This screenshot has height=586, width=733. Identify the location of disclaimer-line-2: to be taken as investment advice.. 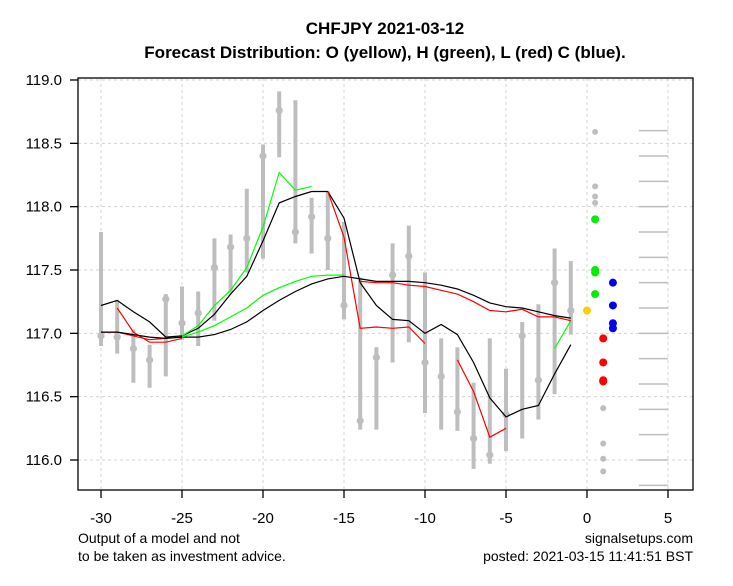
(182, 556).